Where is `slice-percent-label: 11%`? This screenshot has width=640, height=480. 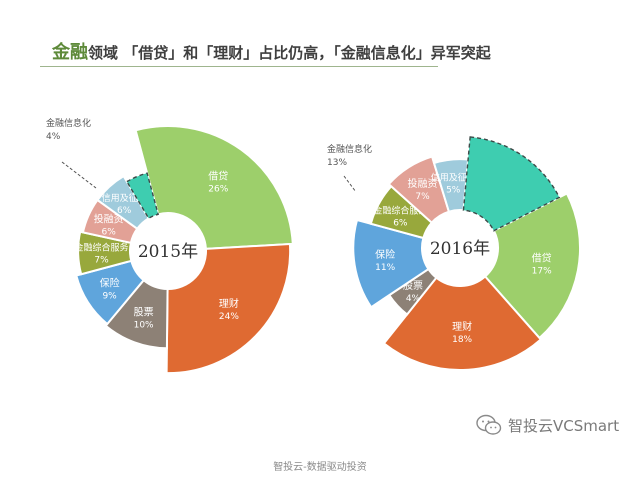
slice-percent-label: 11% is located at coordinates (385, 268).